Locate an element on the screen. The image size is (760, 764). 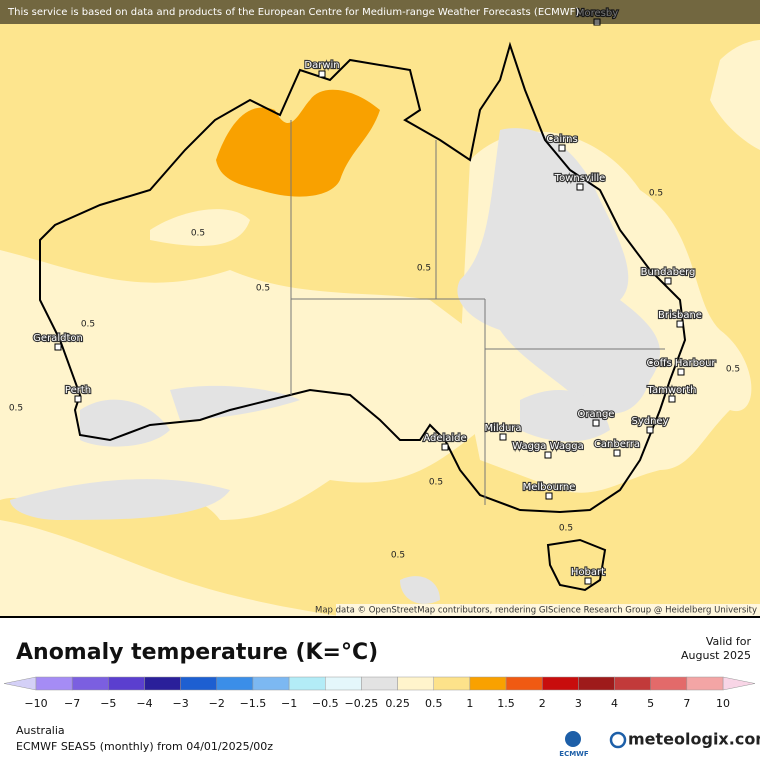
title: Anomaly temperature (K=°C) is located at coordinates (197, 652).